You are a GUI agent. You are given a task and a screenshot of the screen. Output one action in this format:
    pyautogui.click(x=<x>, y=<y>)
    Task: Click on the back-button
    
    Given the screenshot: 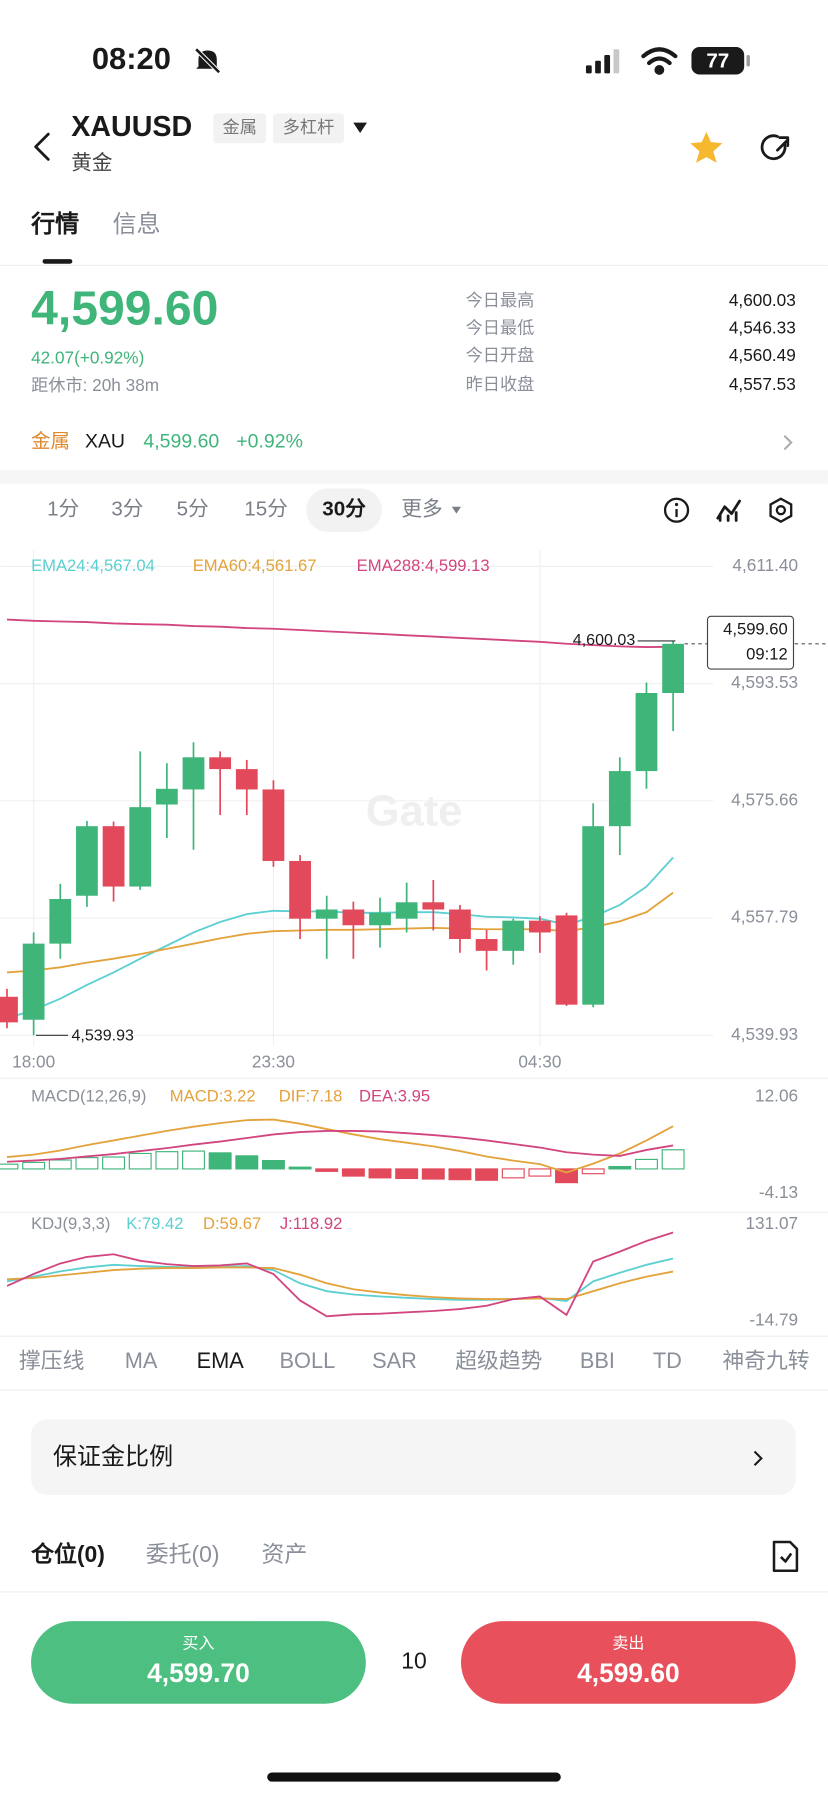 What is the action you would take?
    pyautogui.click(x=42, y=146)
    